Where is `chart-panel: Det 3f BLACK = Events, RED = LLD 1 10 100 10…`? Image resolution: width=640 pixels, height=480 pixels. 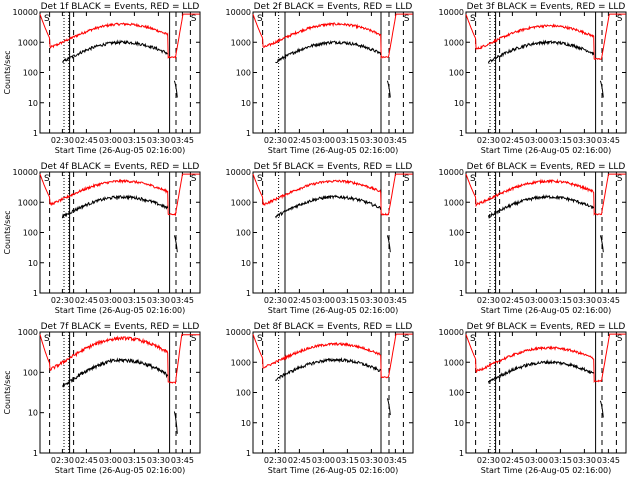
chart-panel: Det 3f BLACK = Events, RED = LLD 1 10 100 10… is located at coordinates (533, 78).